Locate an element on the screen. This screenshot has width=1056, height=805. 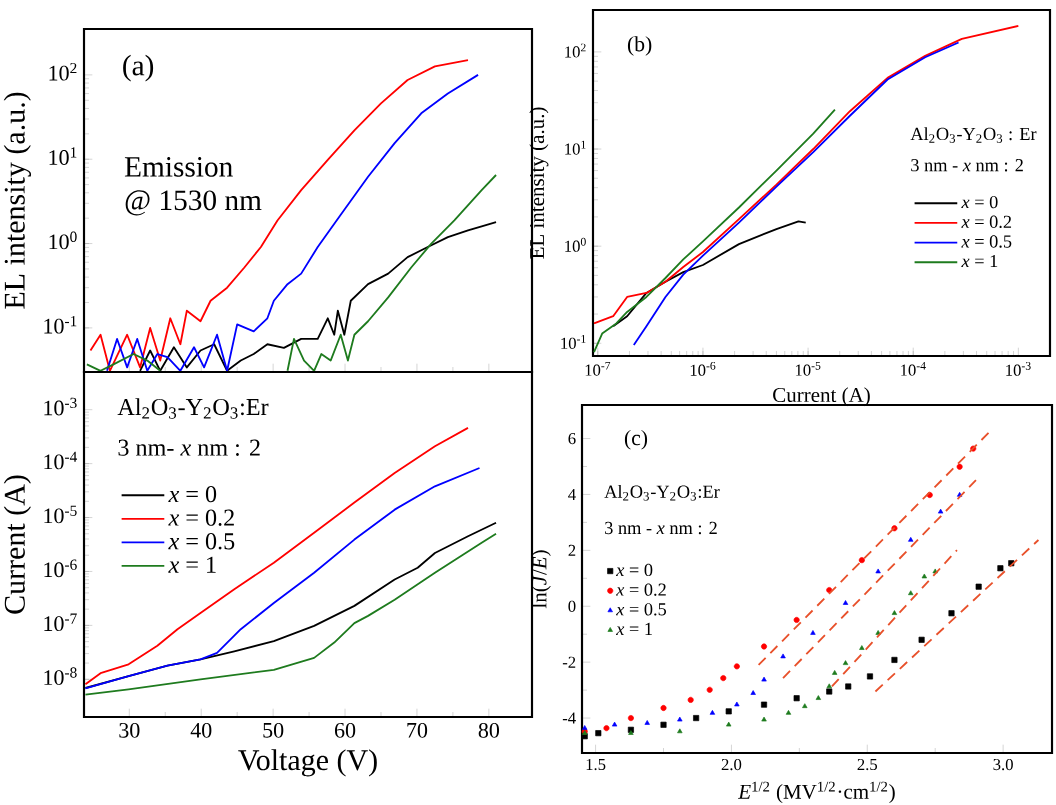
x-tick-label: 50 is located at coordinates (273, 730).